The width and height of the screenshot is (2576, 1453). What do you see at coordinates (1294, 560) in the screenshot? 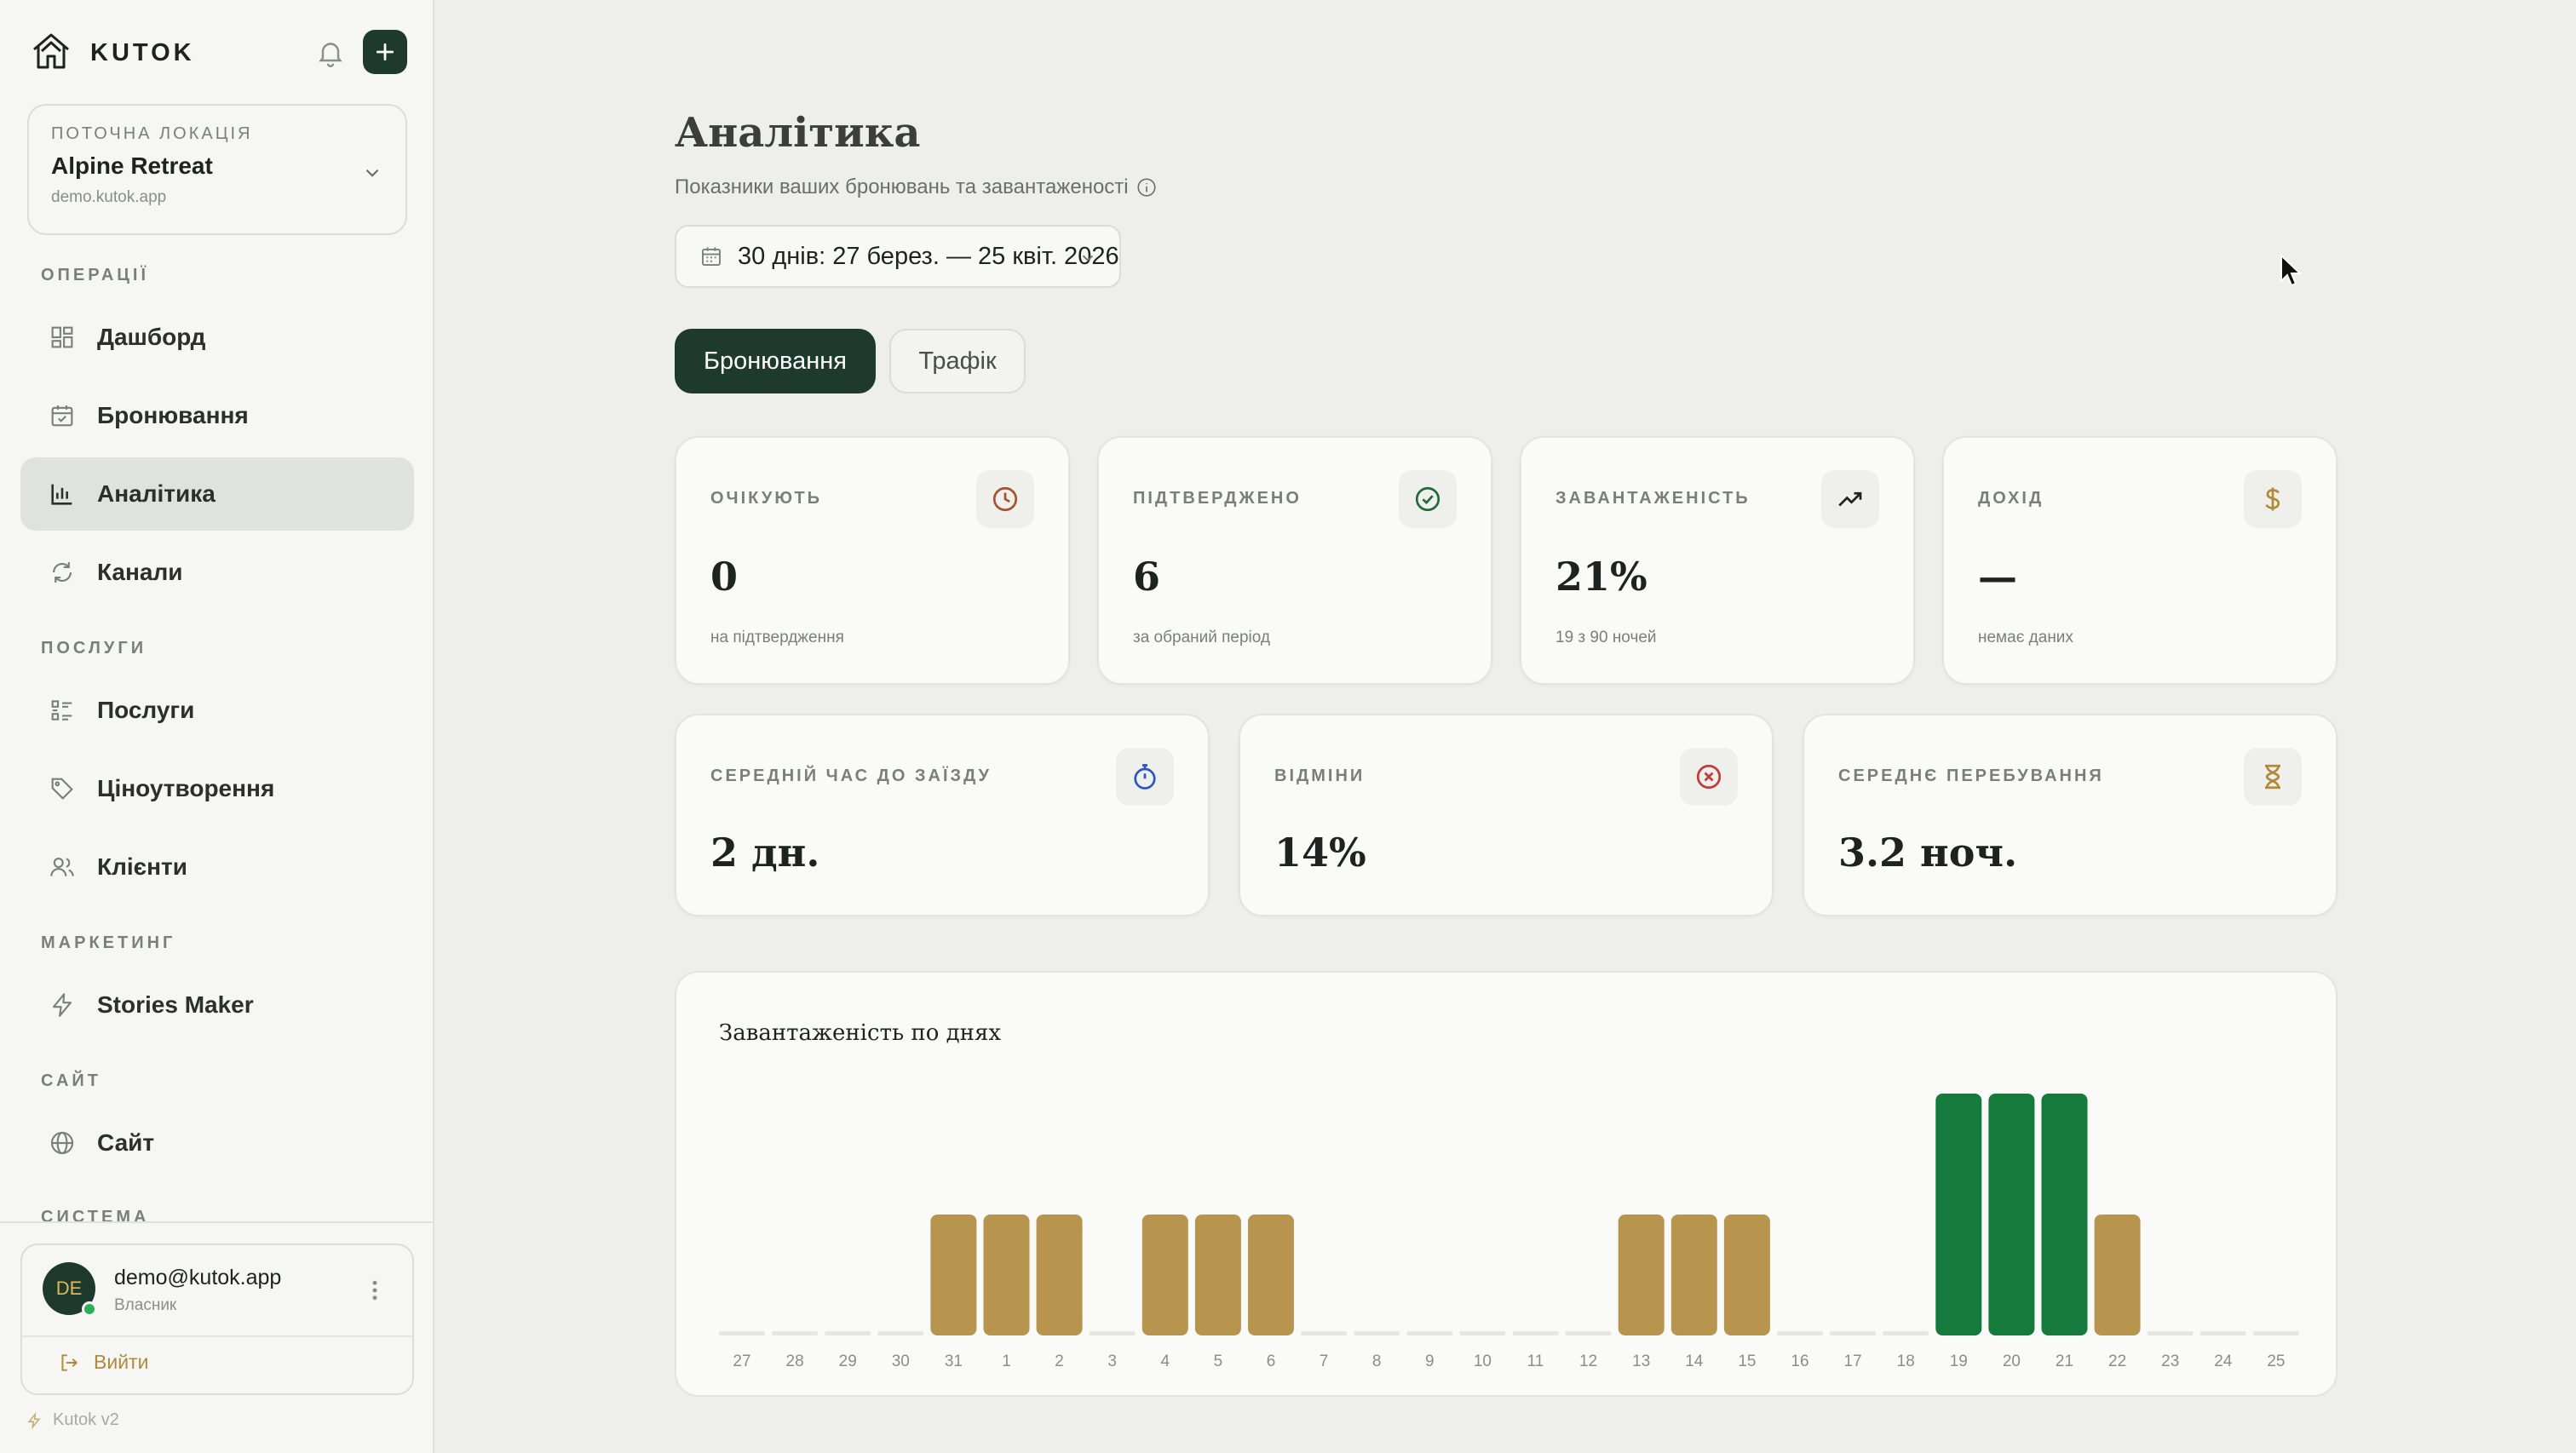
I see `kpi-card-confirmed: ПІДТВЕРДЖЕНО 6 за обраний період` at bounding box center [1294, 560].